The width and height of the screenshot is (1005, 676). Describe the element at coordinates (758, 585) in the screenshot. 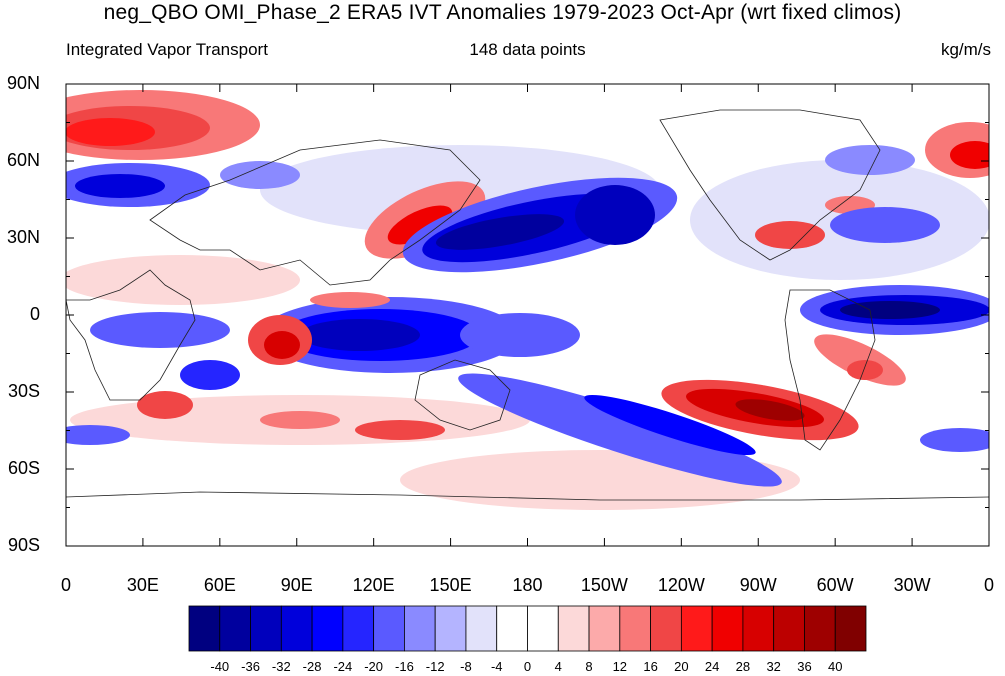

I see `lon-tick-label: 90W` at that location.